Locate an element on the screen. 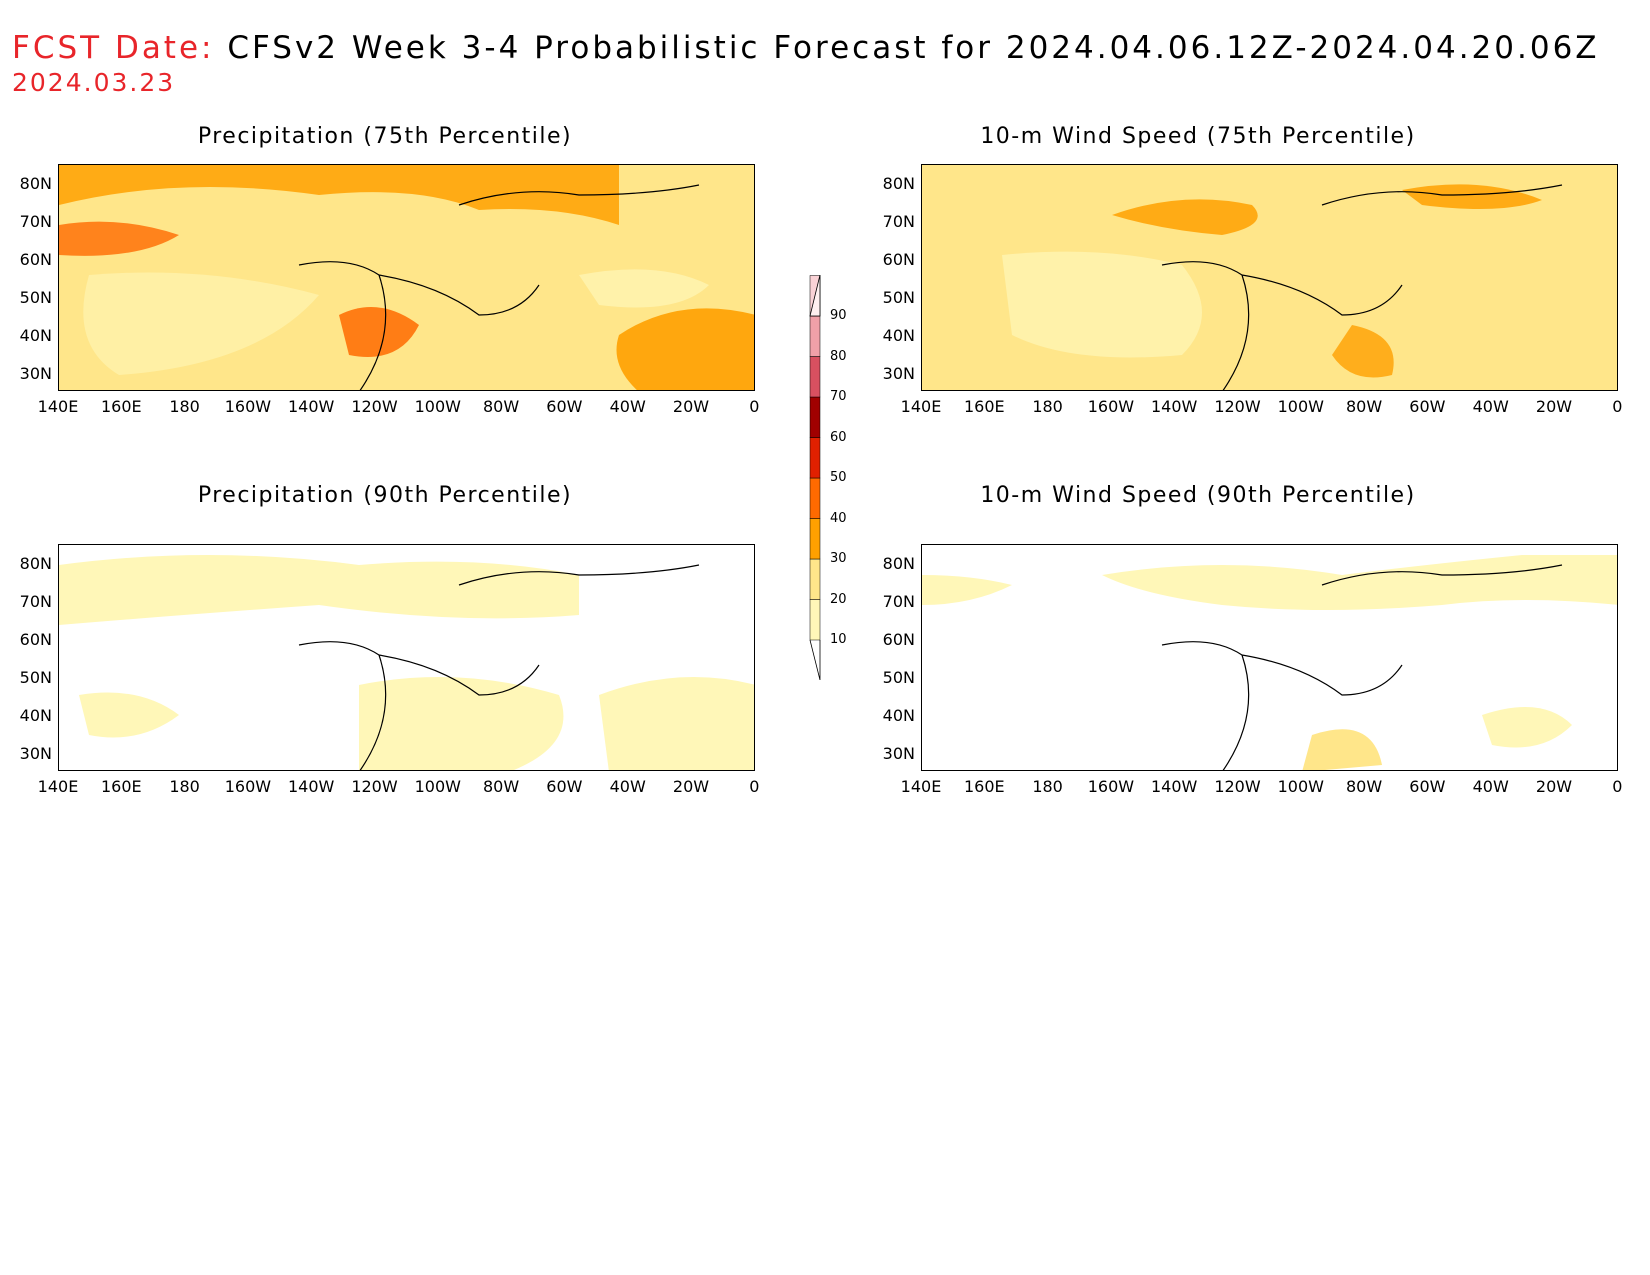 The height and width of the screenshot is (1275, 1650). colorbar-label: 20 is located at coordinates (838, 599).